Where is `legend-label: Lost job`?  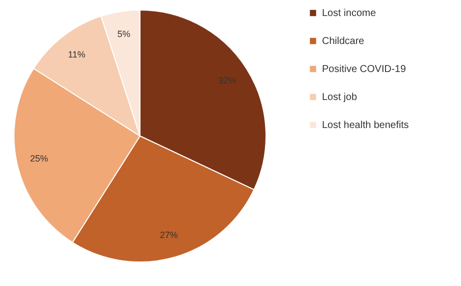
legend-label: Lost job is located at coordinates (340, 97).